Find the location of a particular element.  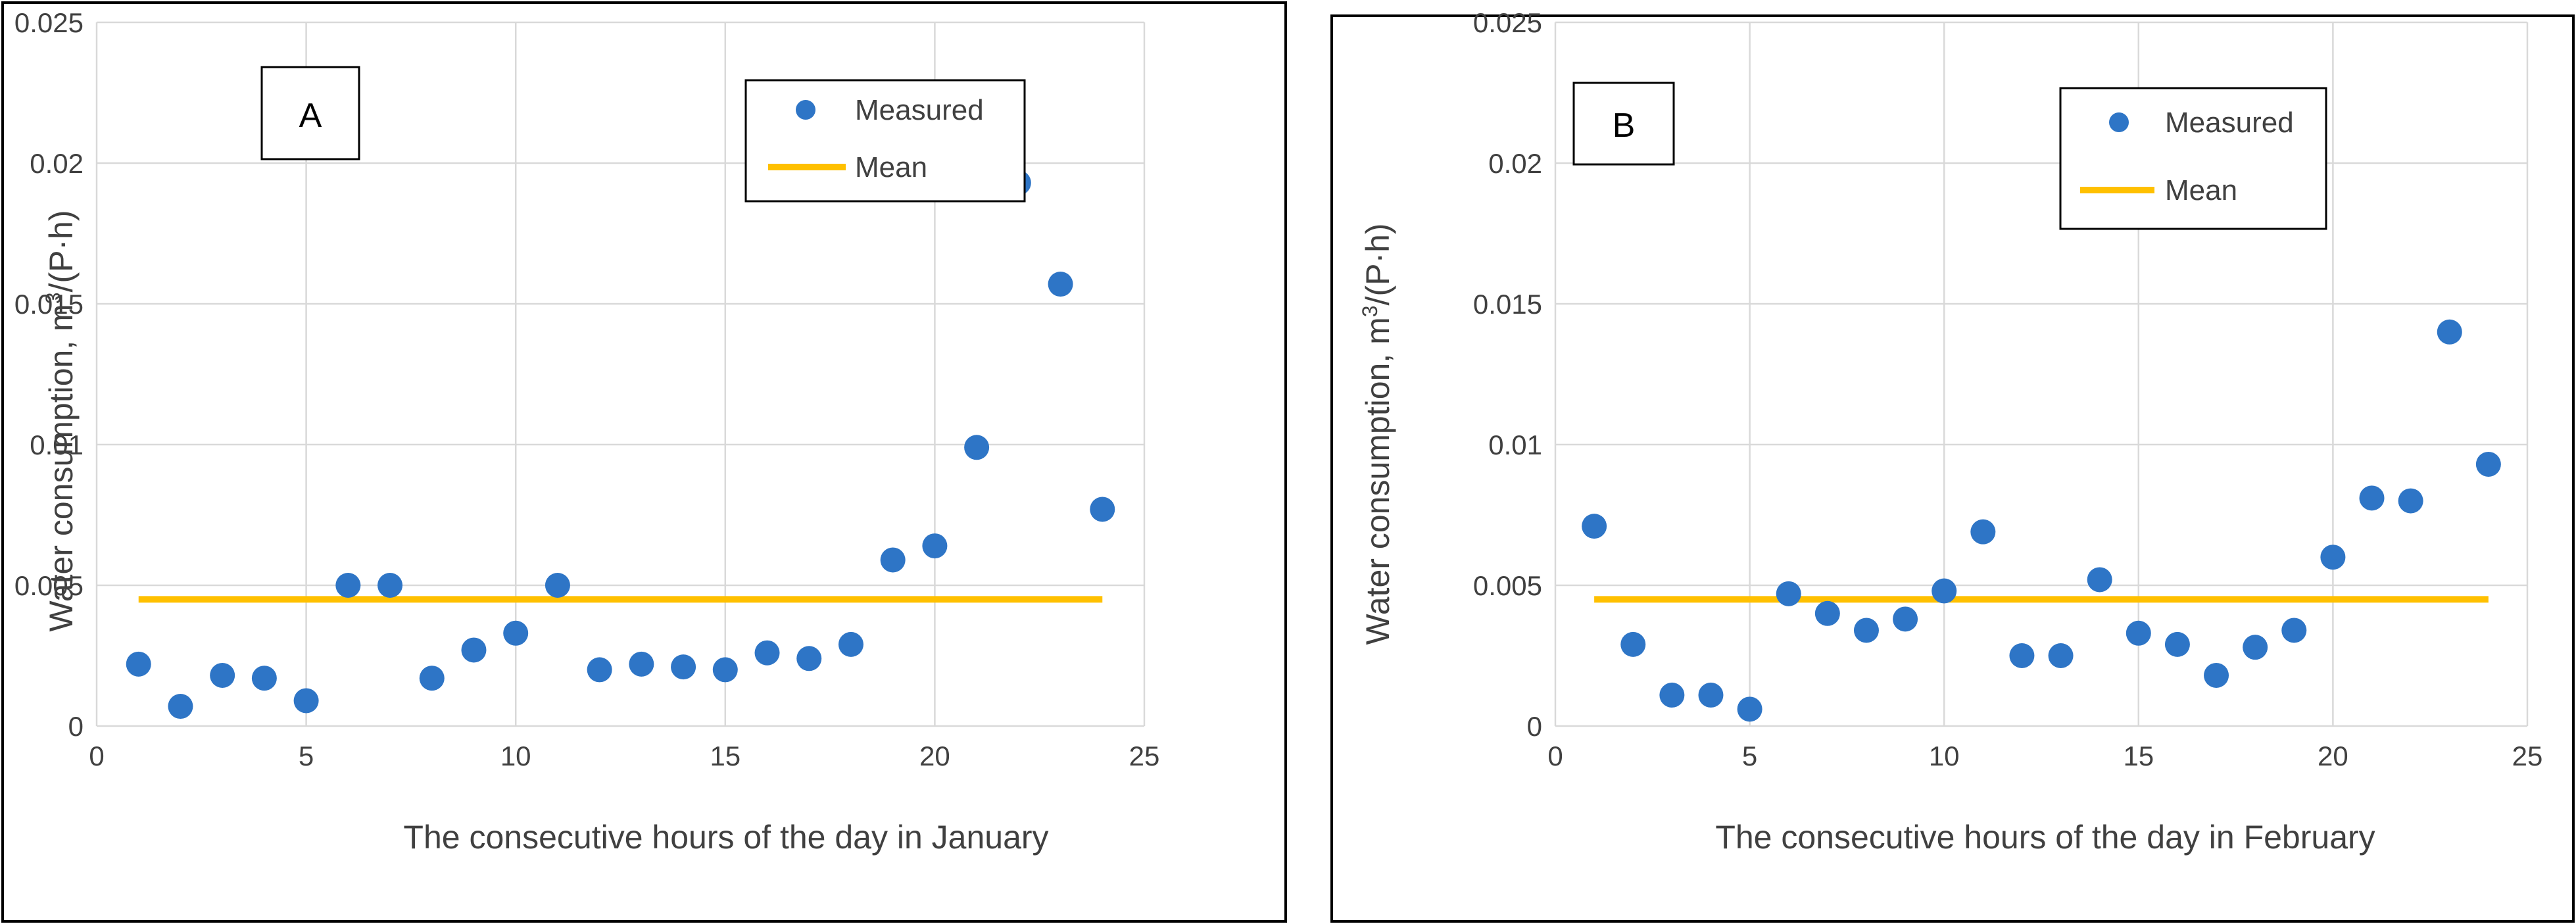

panel-a-label-box: A is located at coordinates (310, 113).